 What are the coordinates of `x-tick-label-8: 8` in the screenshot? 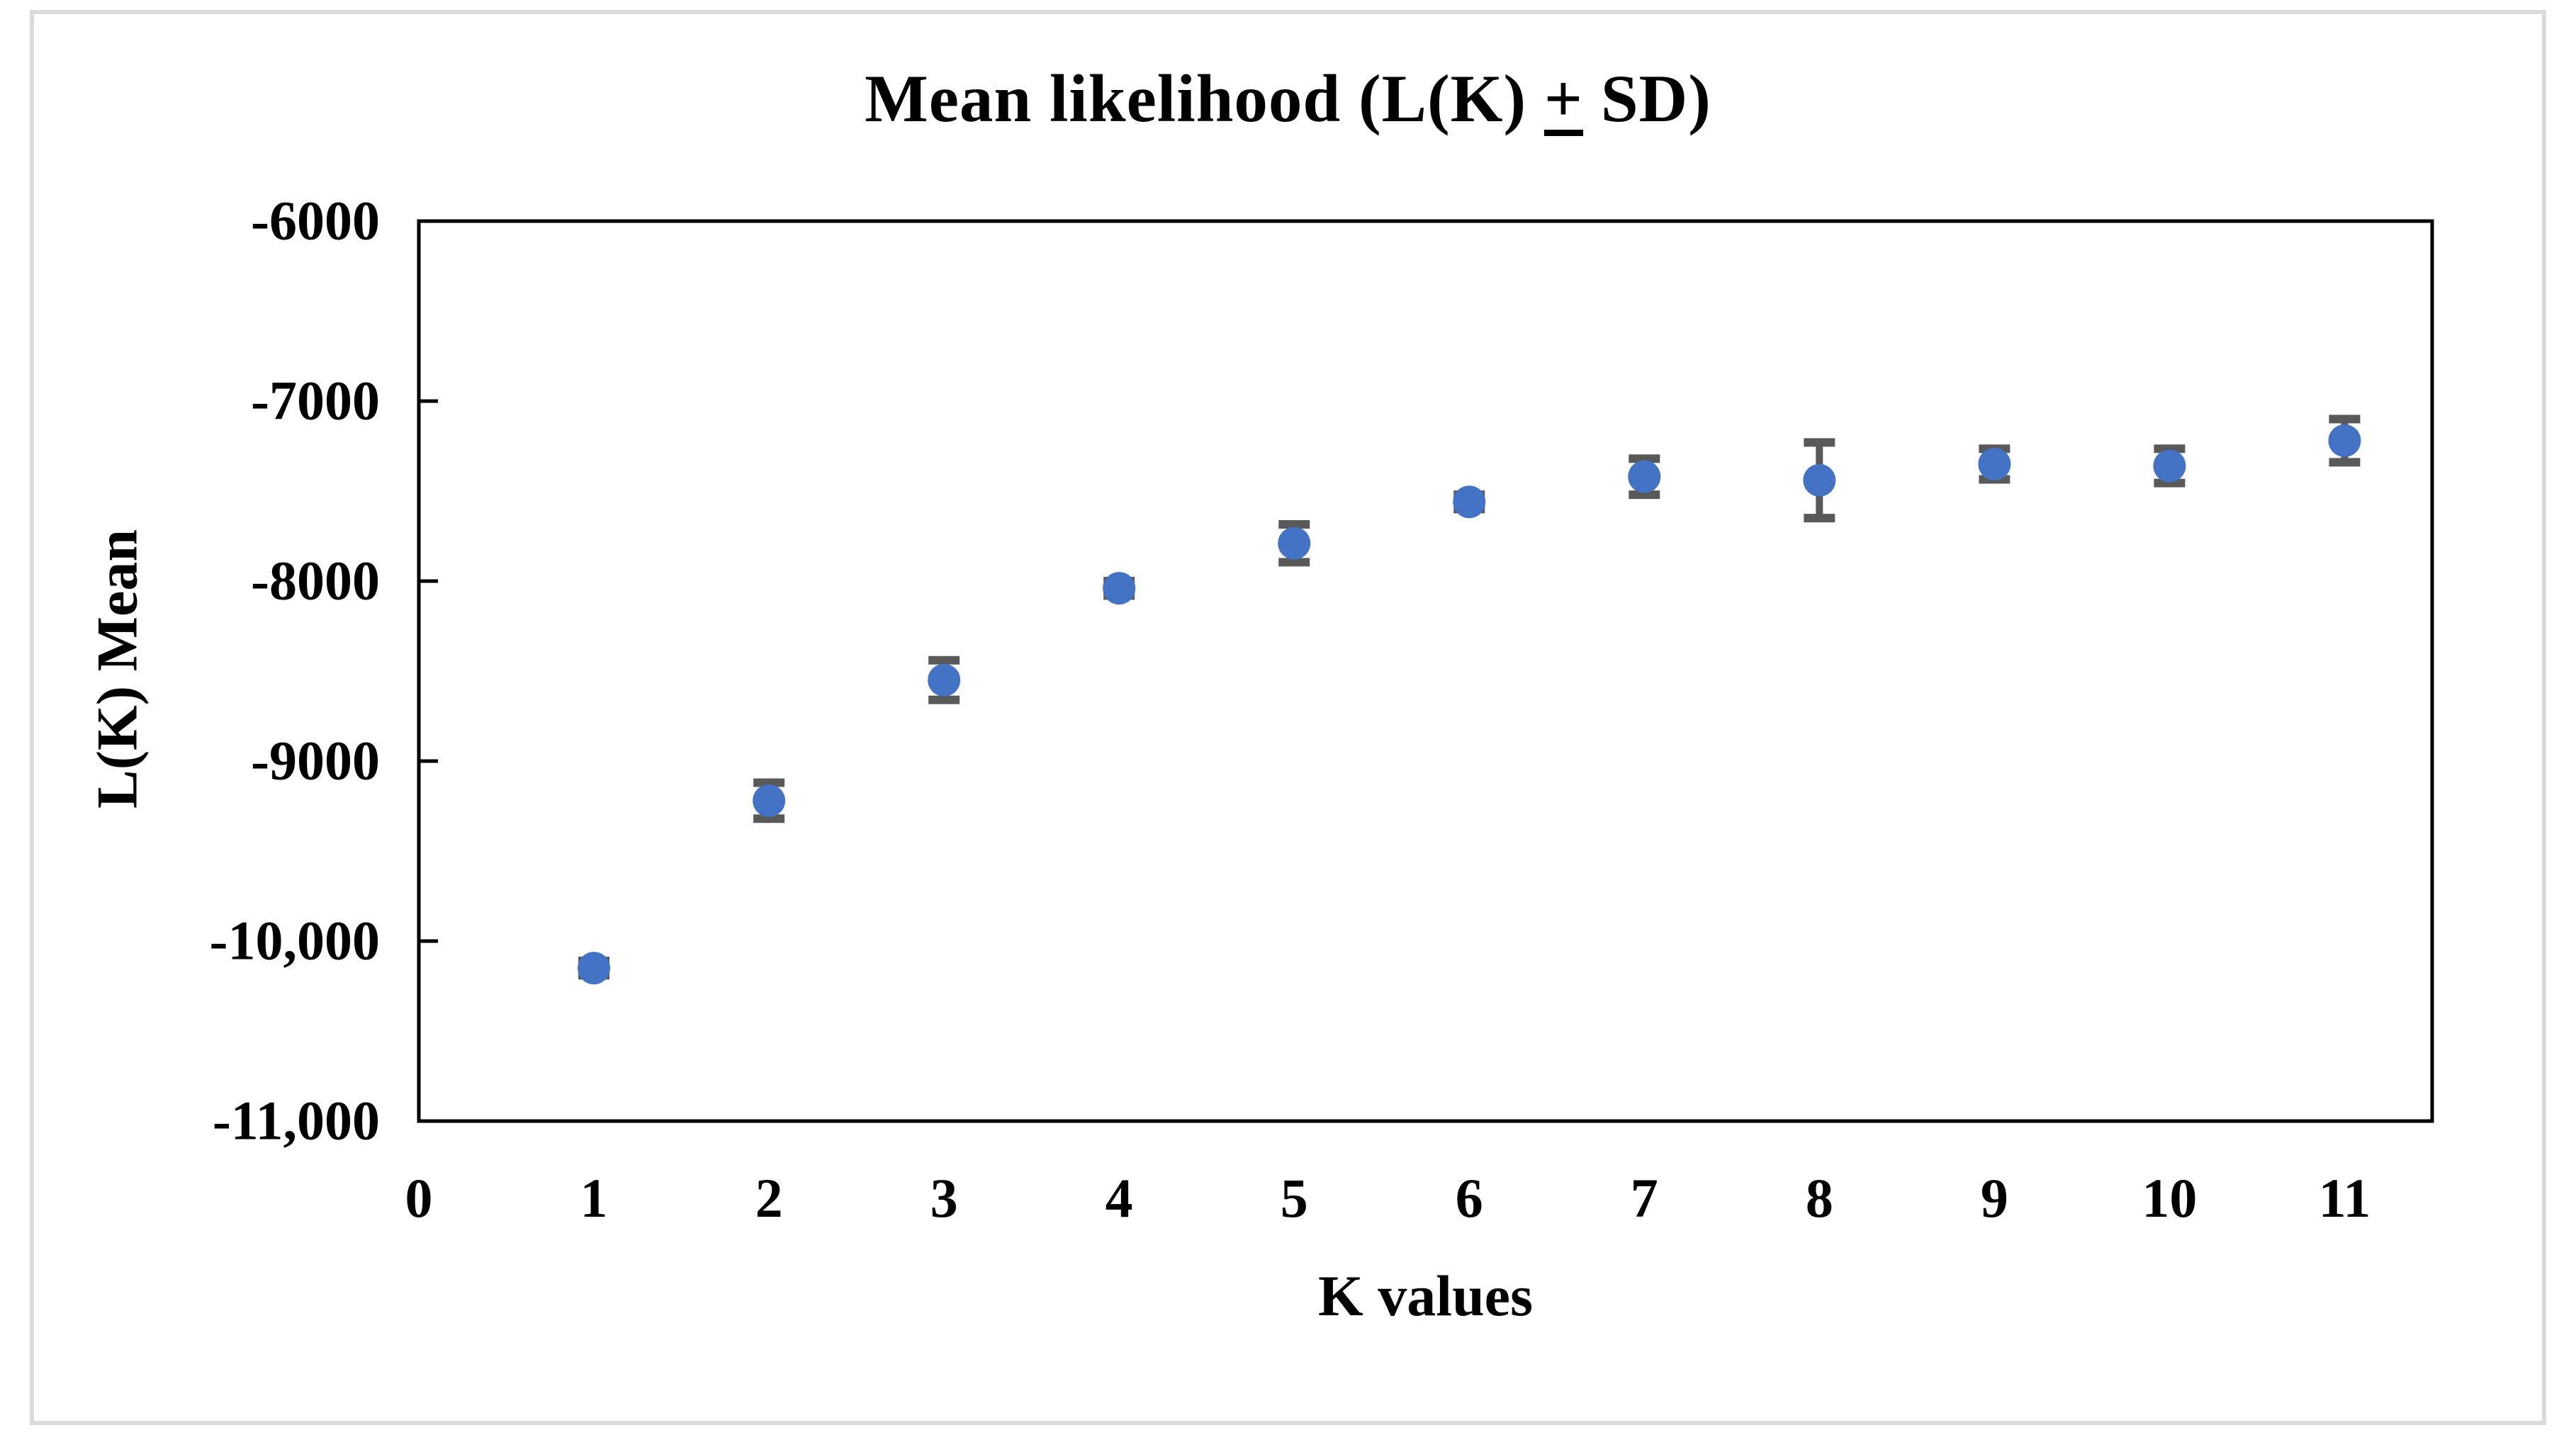 It's located at (1819, 1198).